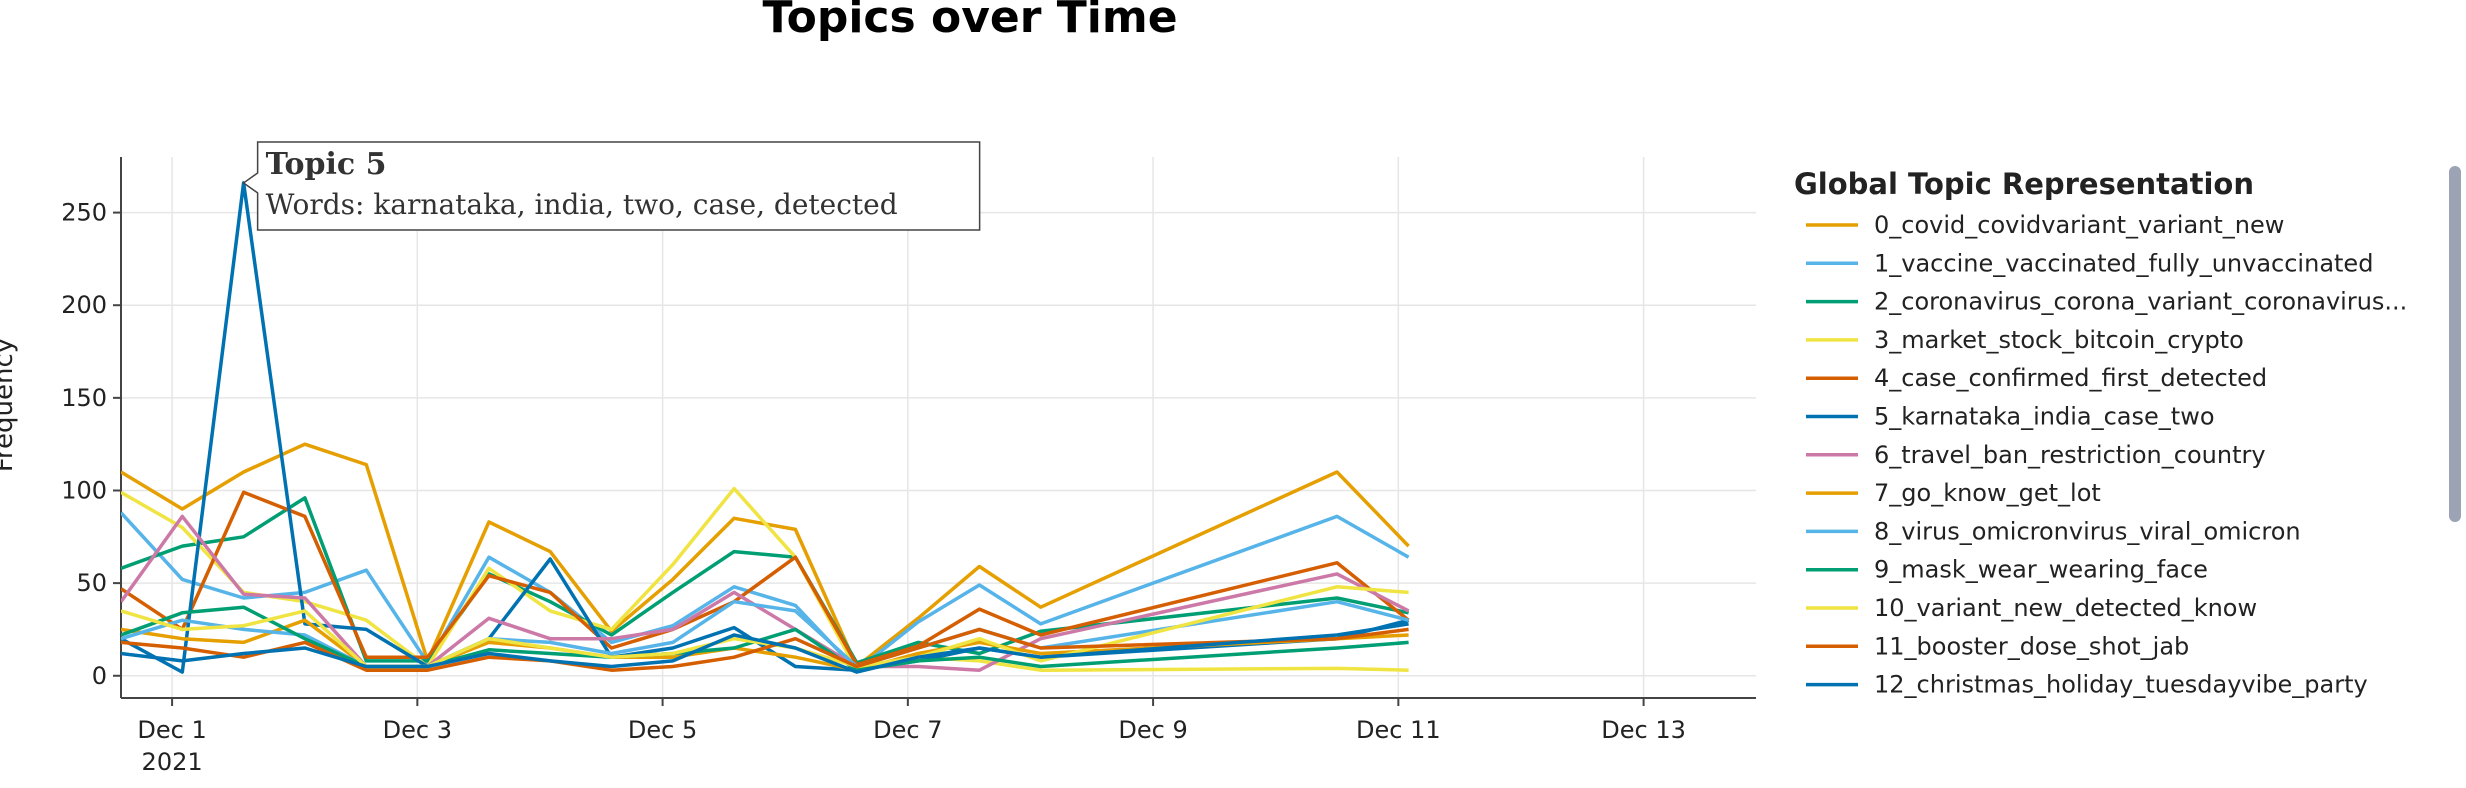  I want to click on legend-item-label: 4_case_confirmed_first_detected, so click(2070, 378).